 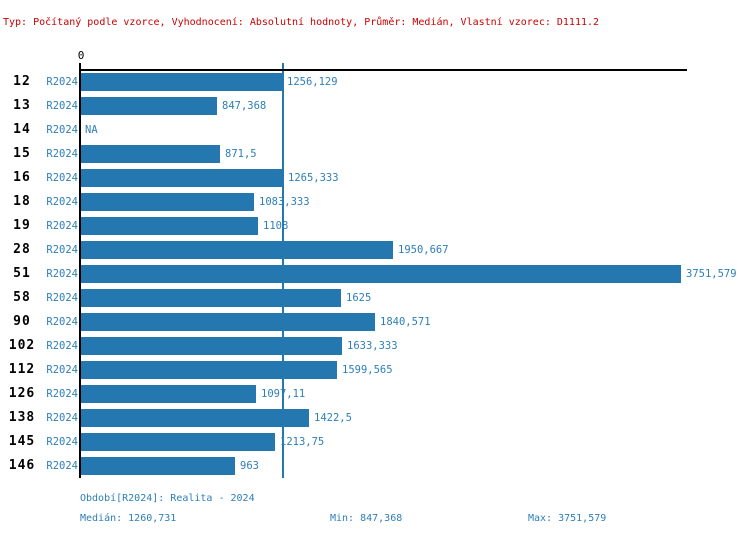 I want to click on row-category-label: 15, so click(x=22, y=153).